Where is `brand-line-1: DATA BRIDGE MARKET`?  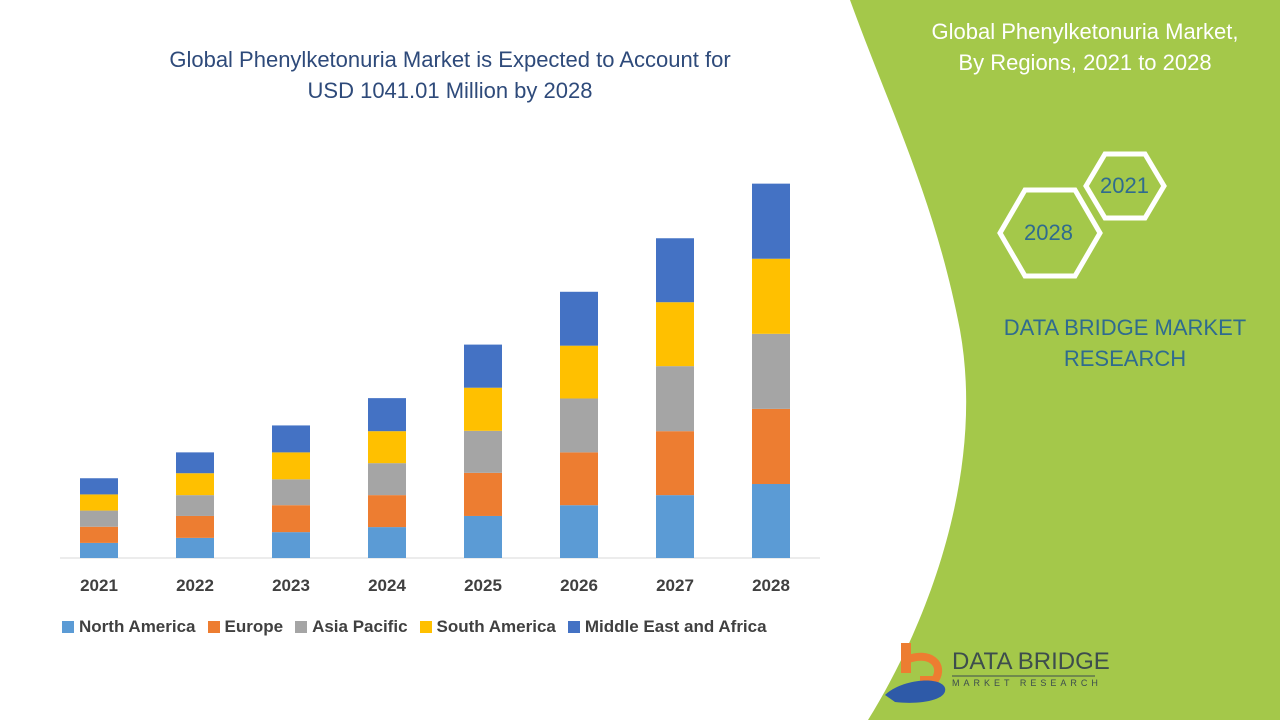 brand-line-1: DATA BRIDGE MARKET is located at coordinates (1125, 327).